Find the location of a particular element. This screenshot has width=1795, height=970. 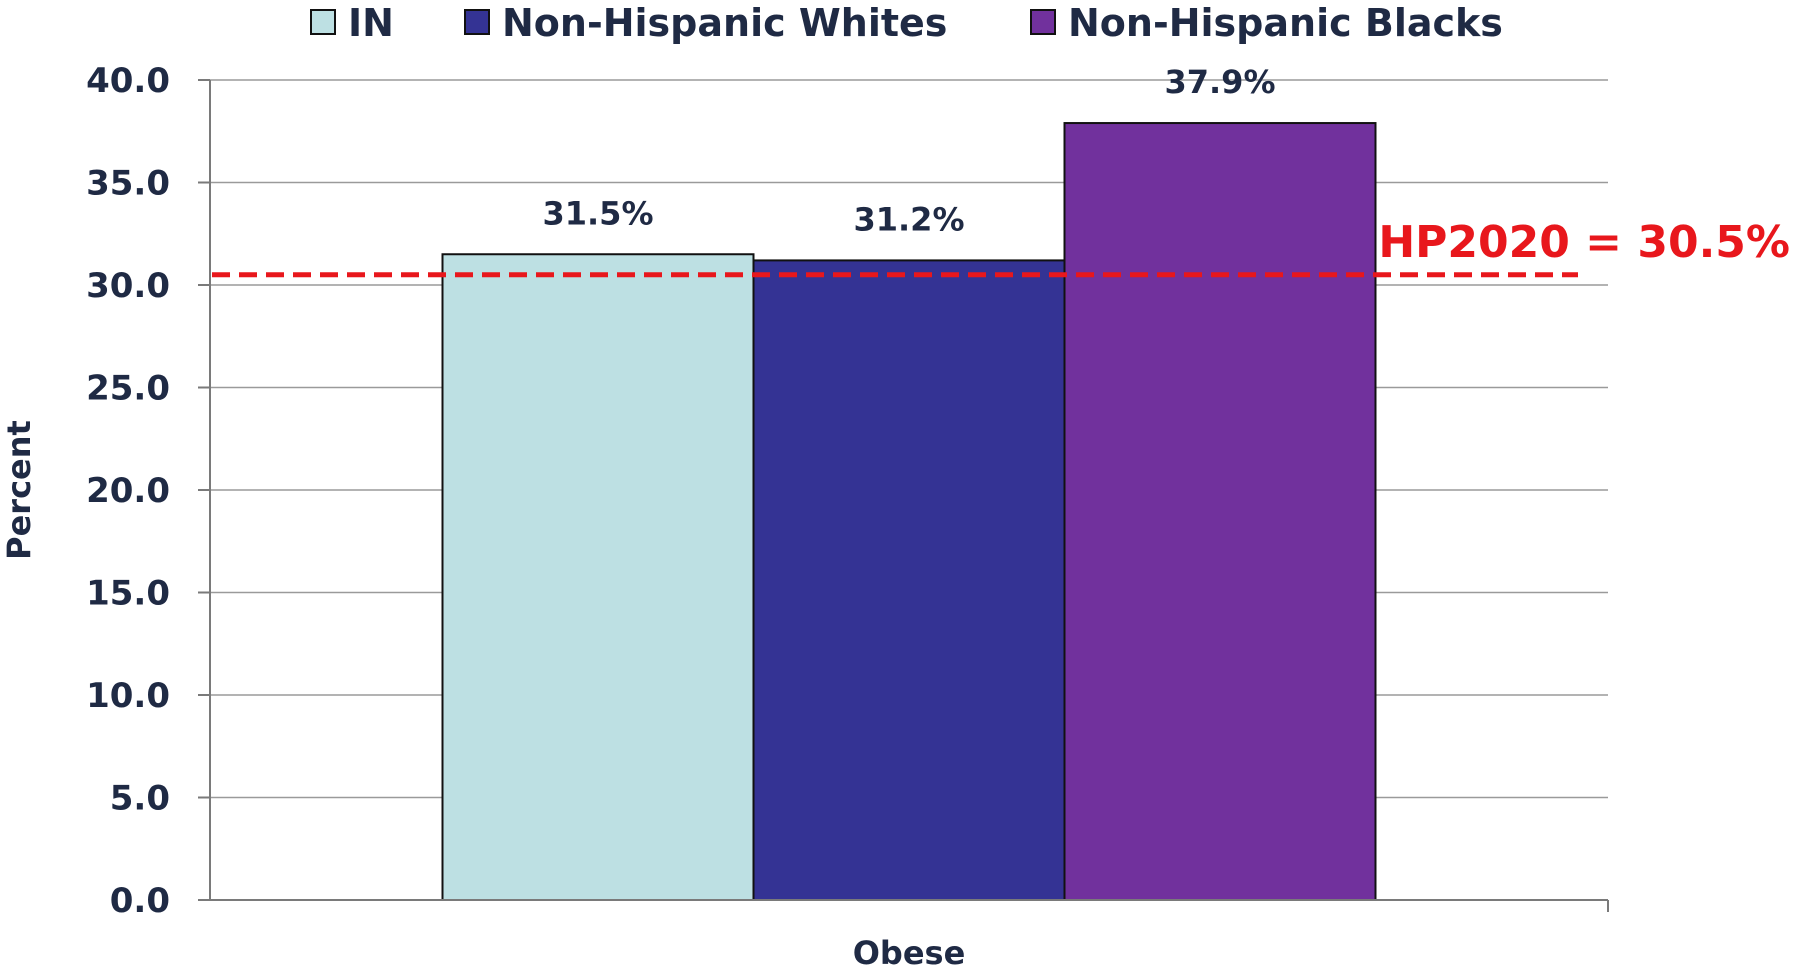

y-tick-label: 0.0 is located at coordinates (140, 901).